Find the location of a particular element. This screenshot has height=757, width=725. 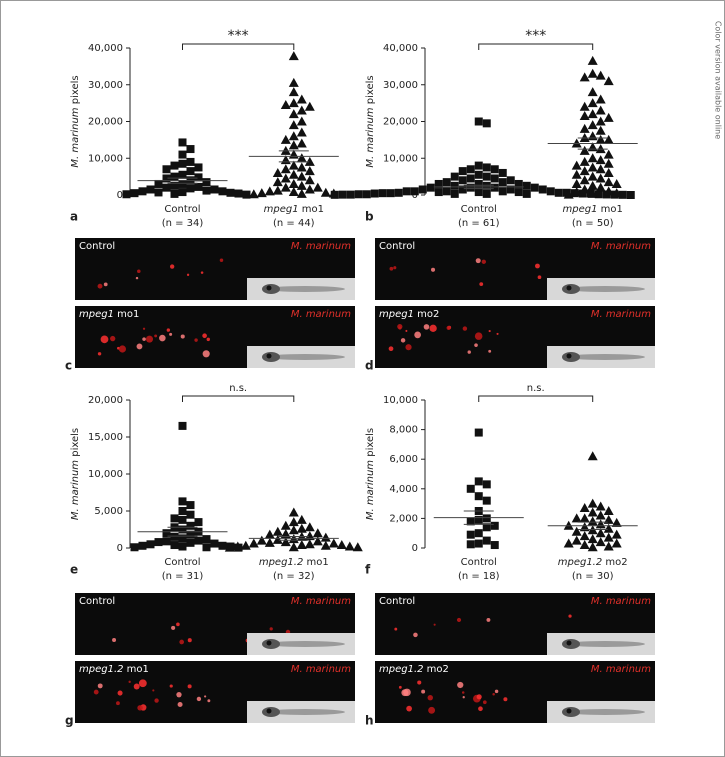

n-label: (n = 30) is located at coordinates (593, 576).